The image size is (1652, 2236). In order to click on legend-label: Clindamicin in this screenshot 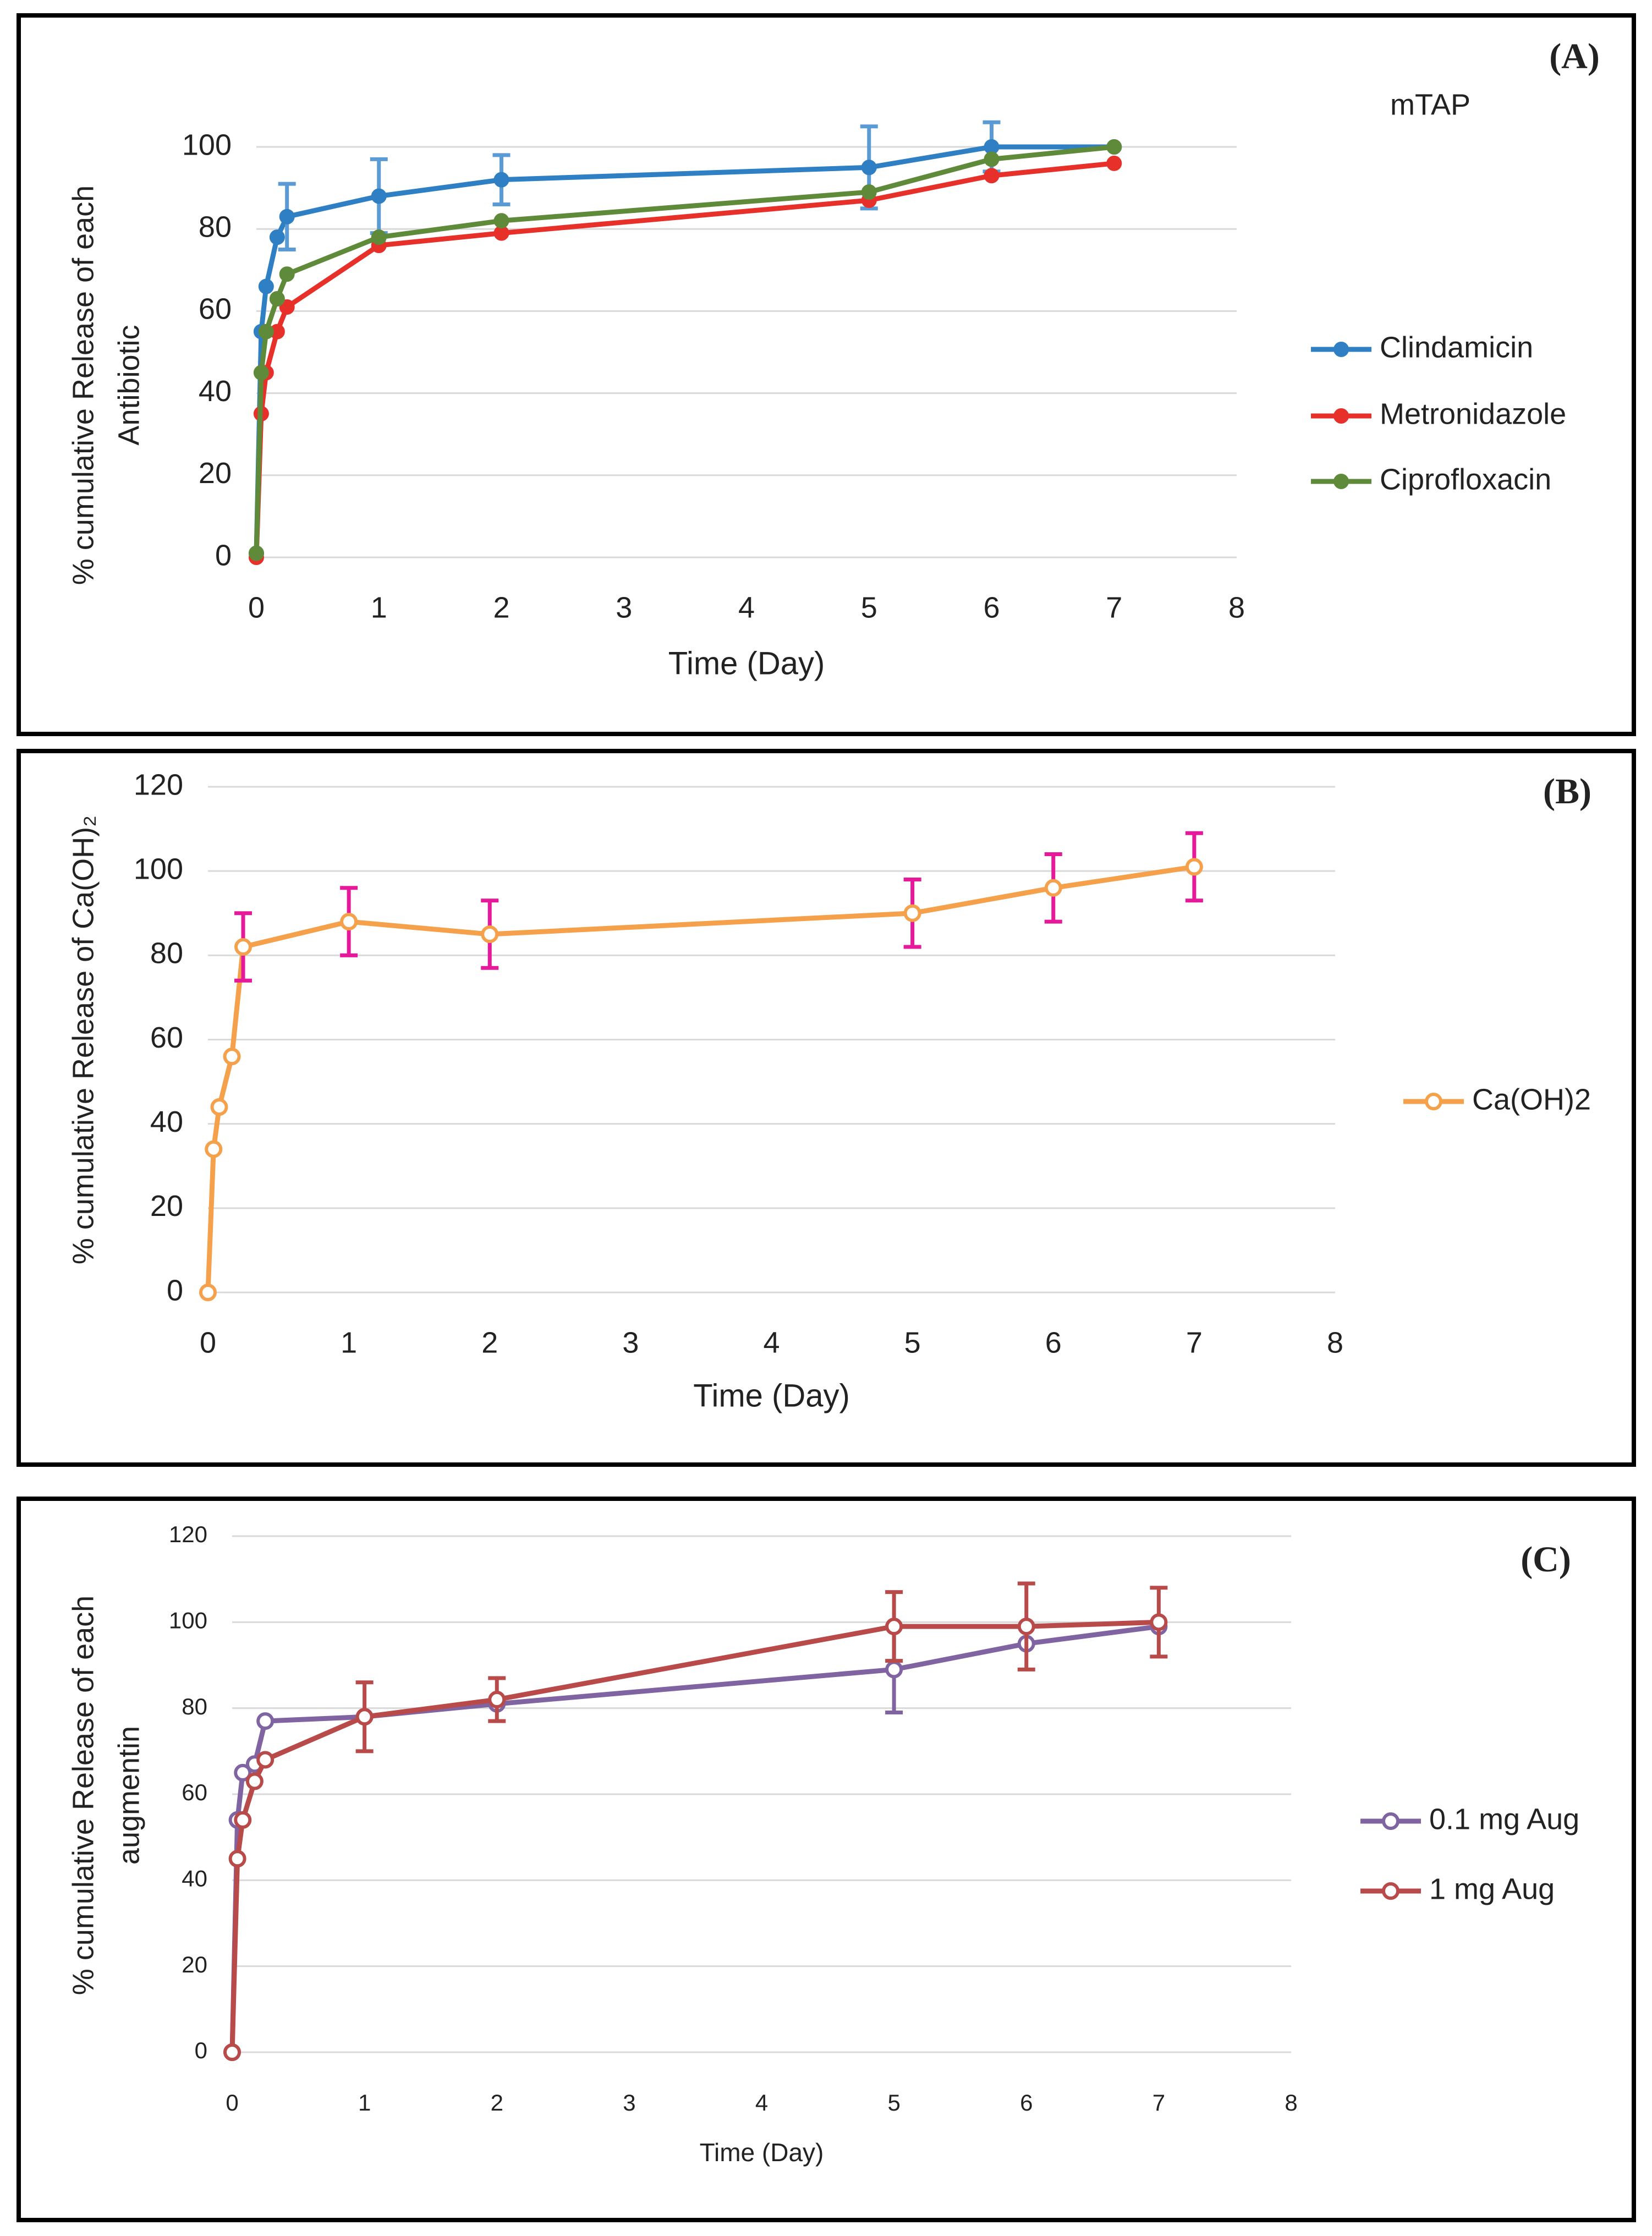, I will do `click(1456, 347)`.